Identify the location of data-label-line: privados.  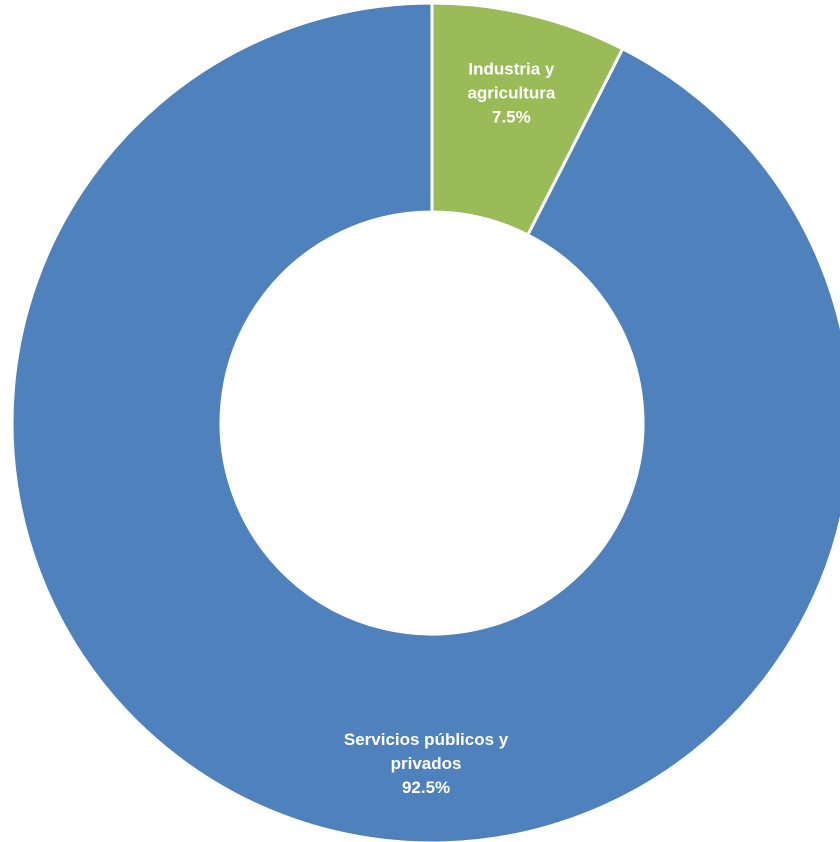
(426, 763).